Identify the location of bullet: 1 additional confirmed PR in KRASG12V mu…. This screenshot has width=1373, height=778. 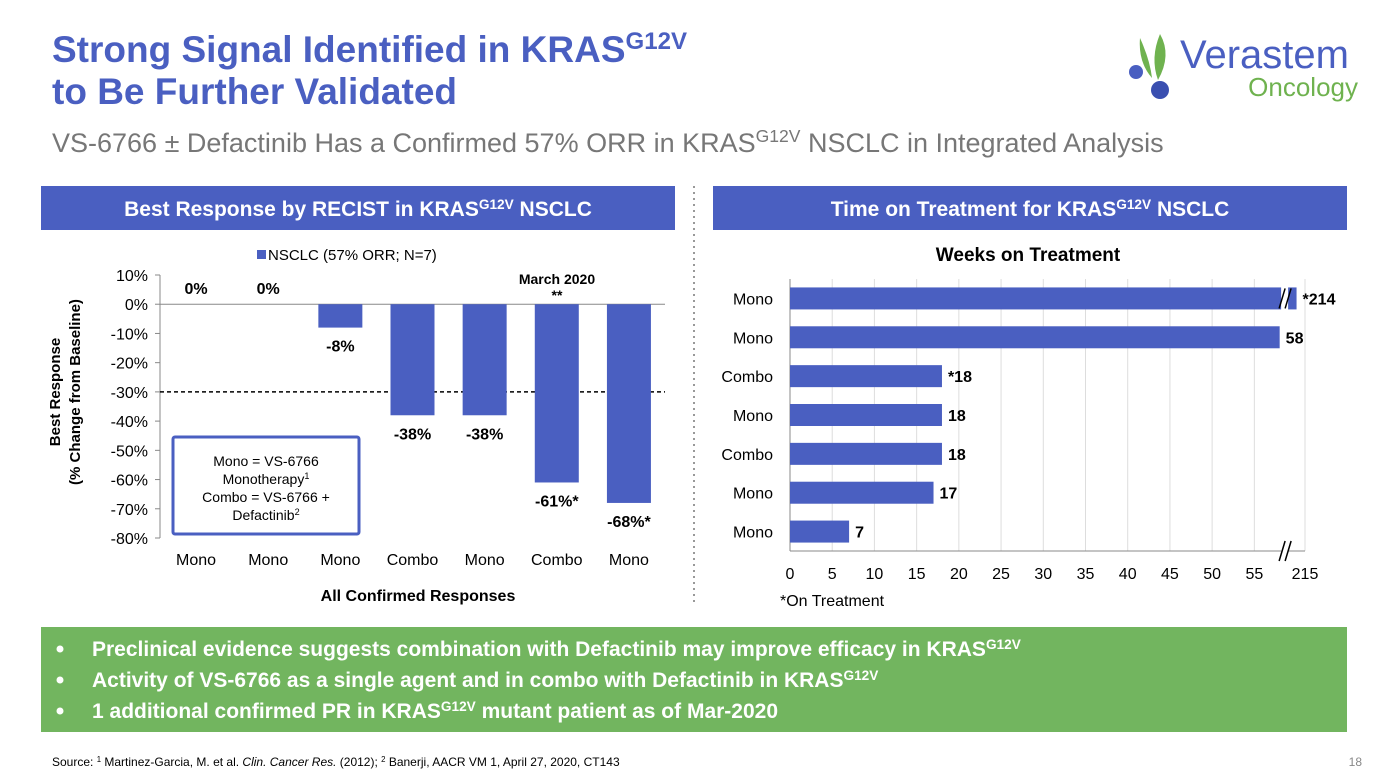
(435, 711).